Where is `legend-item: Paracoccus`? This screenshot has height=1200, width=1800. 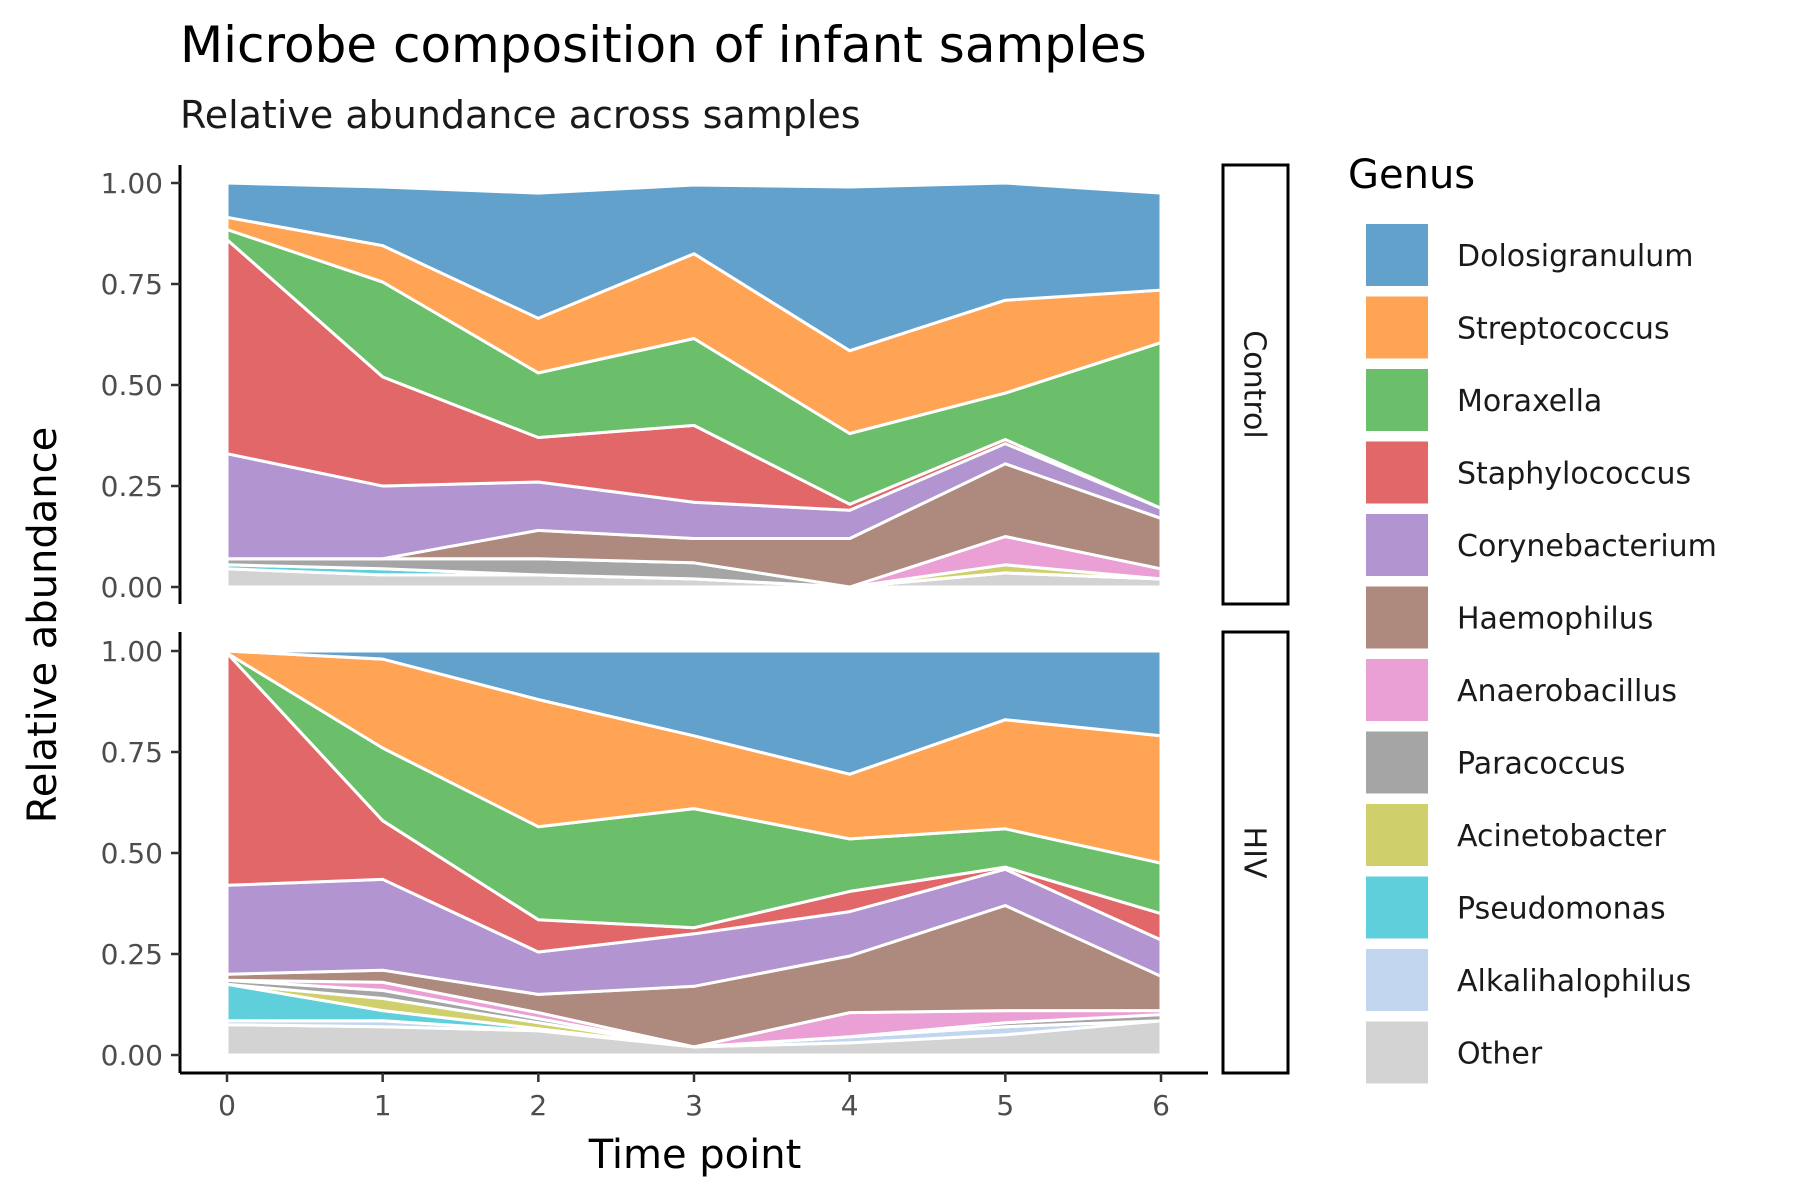
legend-item: Paracoccus is located at coordinates (1495, 762).